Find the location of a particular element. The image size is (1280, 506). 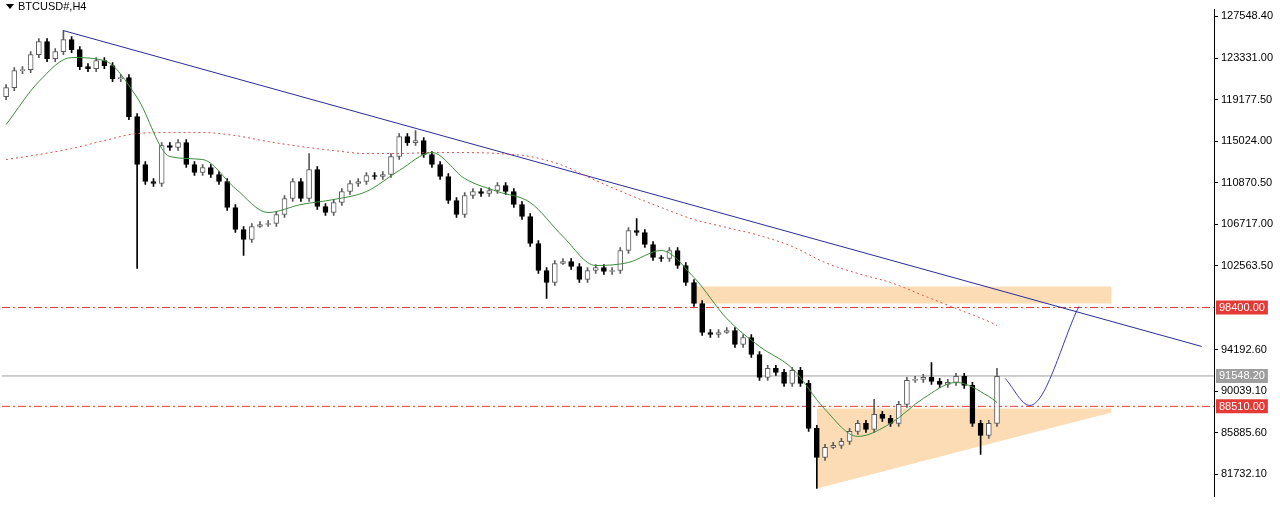

y-tick-label: 102563.50 is located at coordinates (1247, 264).